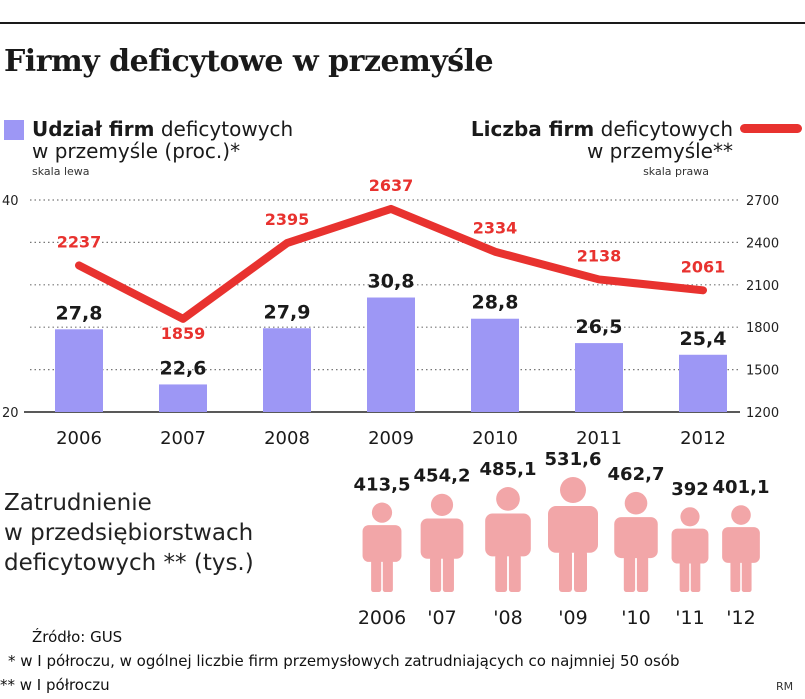  Describe the element at coordinates (79, 438) in the screenshot. I see `x-axis-tick: 2006` at that location.